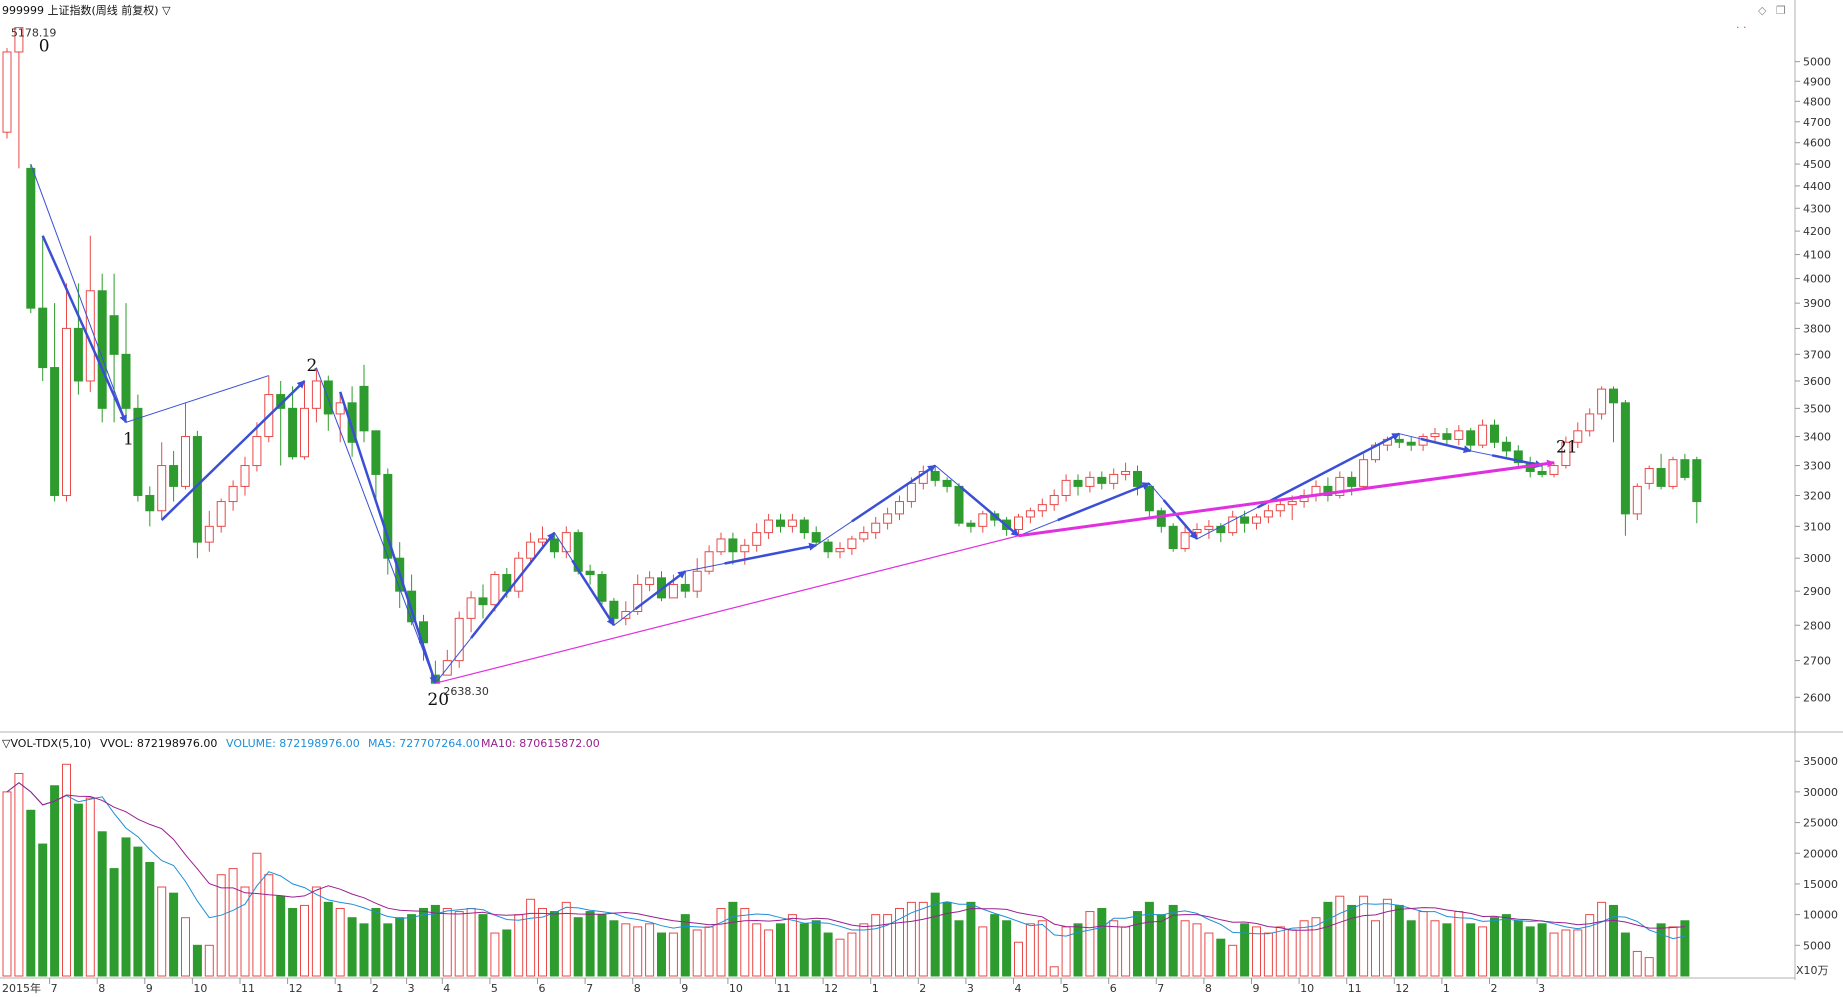 This screenshot has width=1843, height=997. What do you see at coordinates (54, 988) in the screenshot?
I see `time-tick-label: 7` at bounding box center [54, 988].